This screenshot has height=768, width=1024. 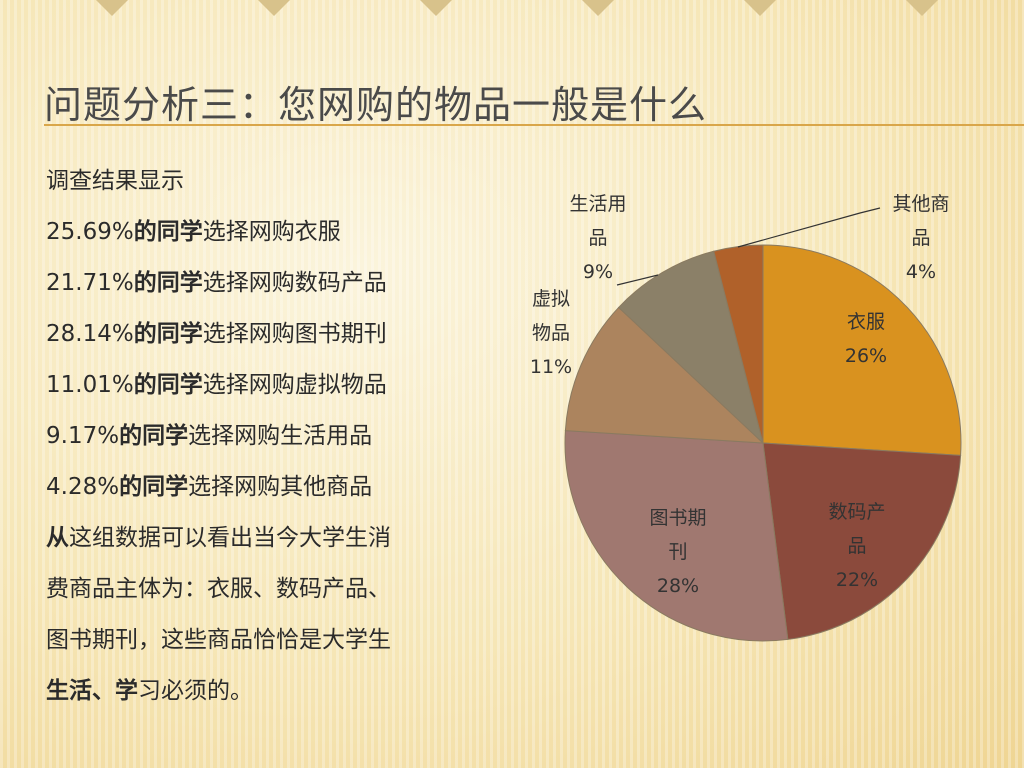 What do you see at coordinates (83, 436) in the screenshot?
I see `stat-value: 9.17%` at bounding box center [83, 436].